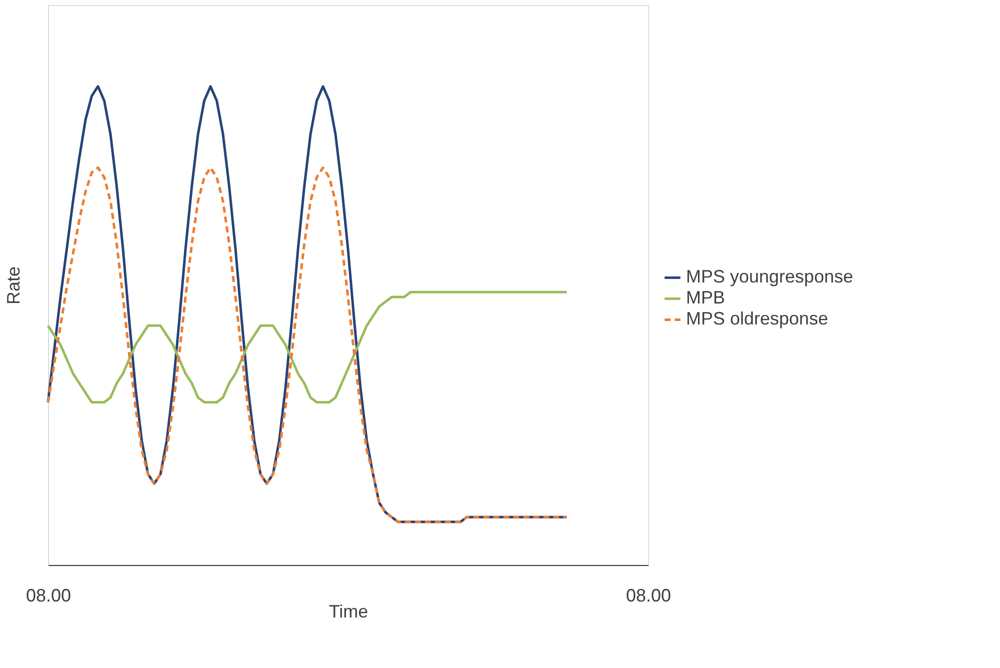  Describe the element at coordinates (770, 276) in the screenshot. I see `legend-label: MPS youngresponse` at that location.